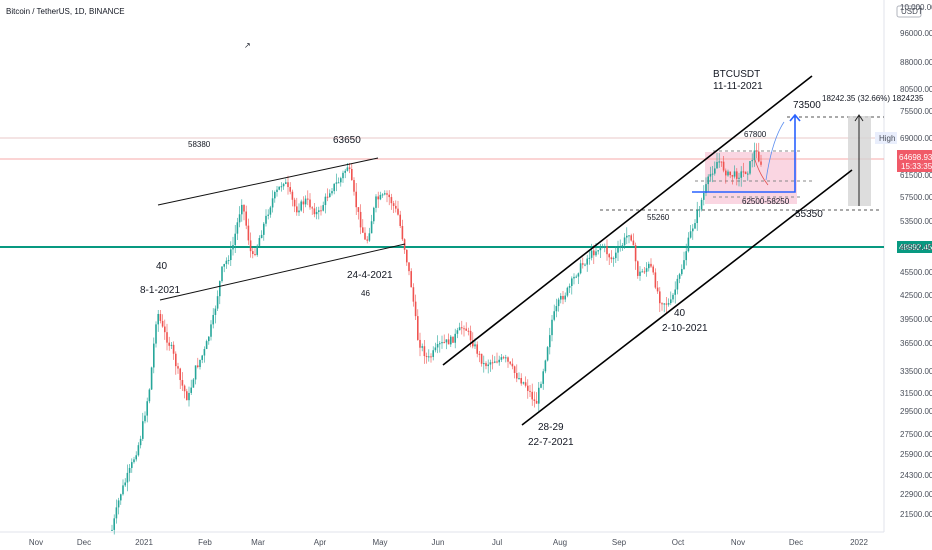 This screenshot has height=550, width=932. What do you see at coordinates (916, 371) in the screenshot?
I see `y-tick-label: 33500.00` at bounding box center [916, 371].